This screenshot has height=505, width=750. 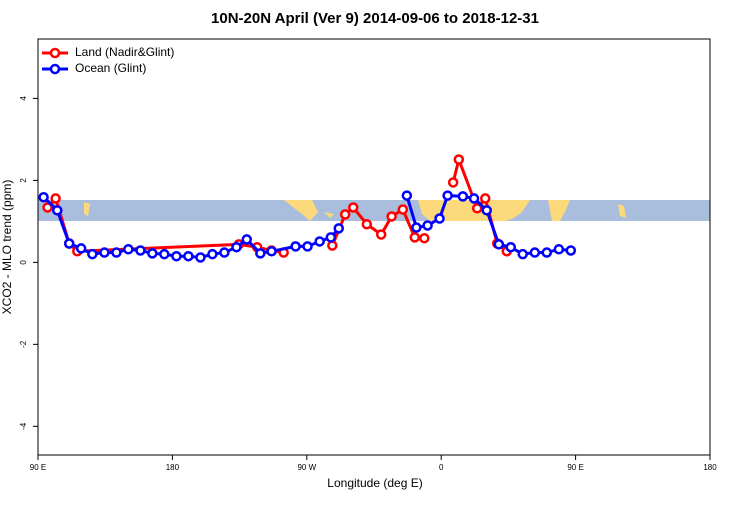 I want to click on y-tick-label: -4, so click(x=23, y=426).